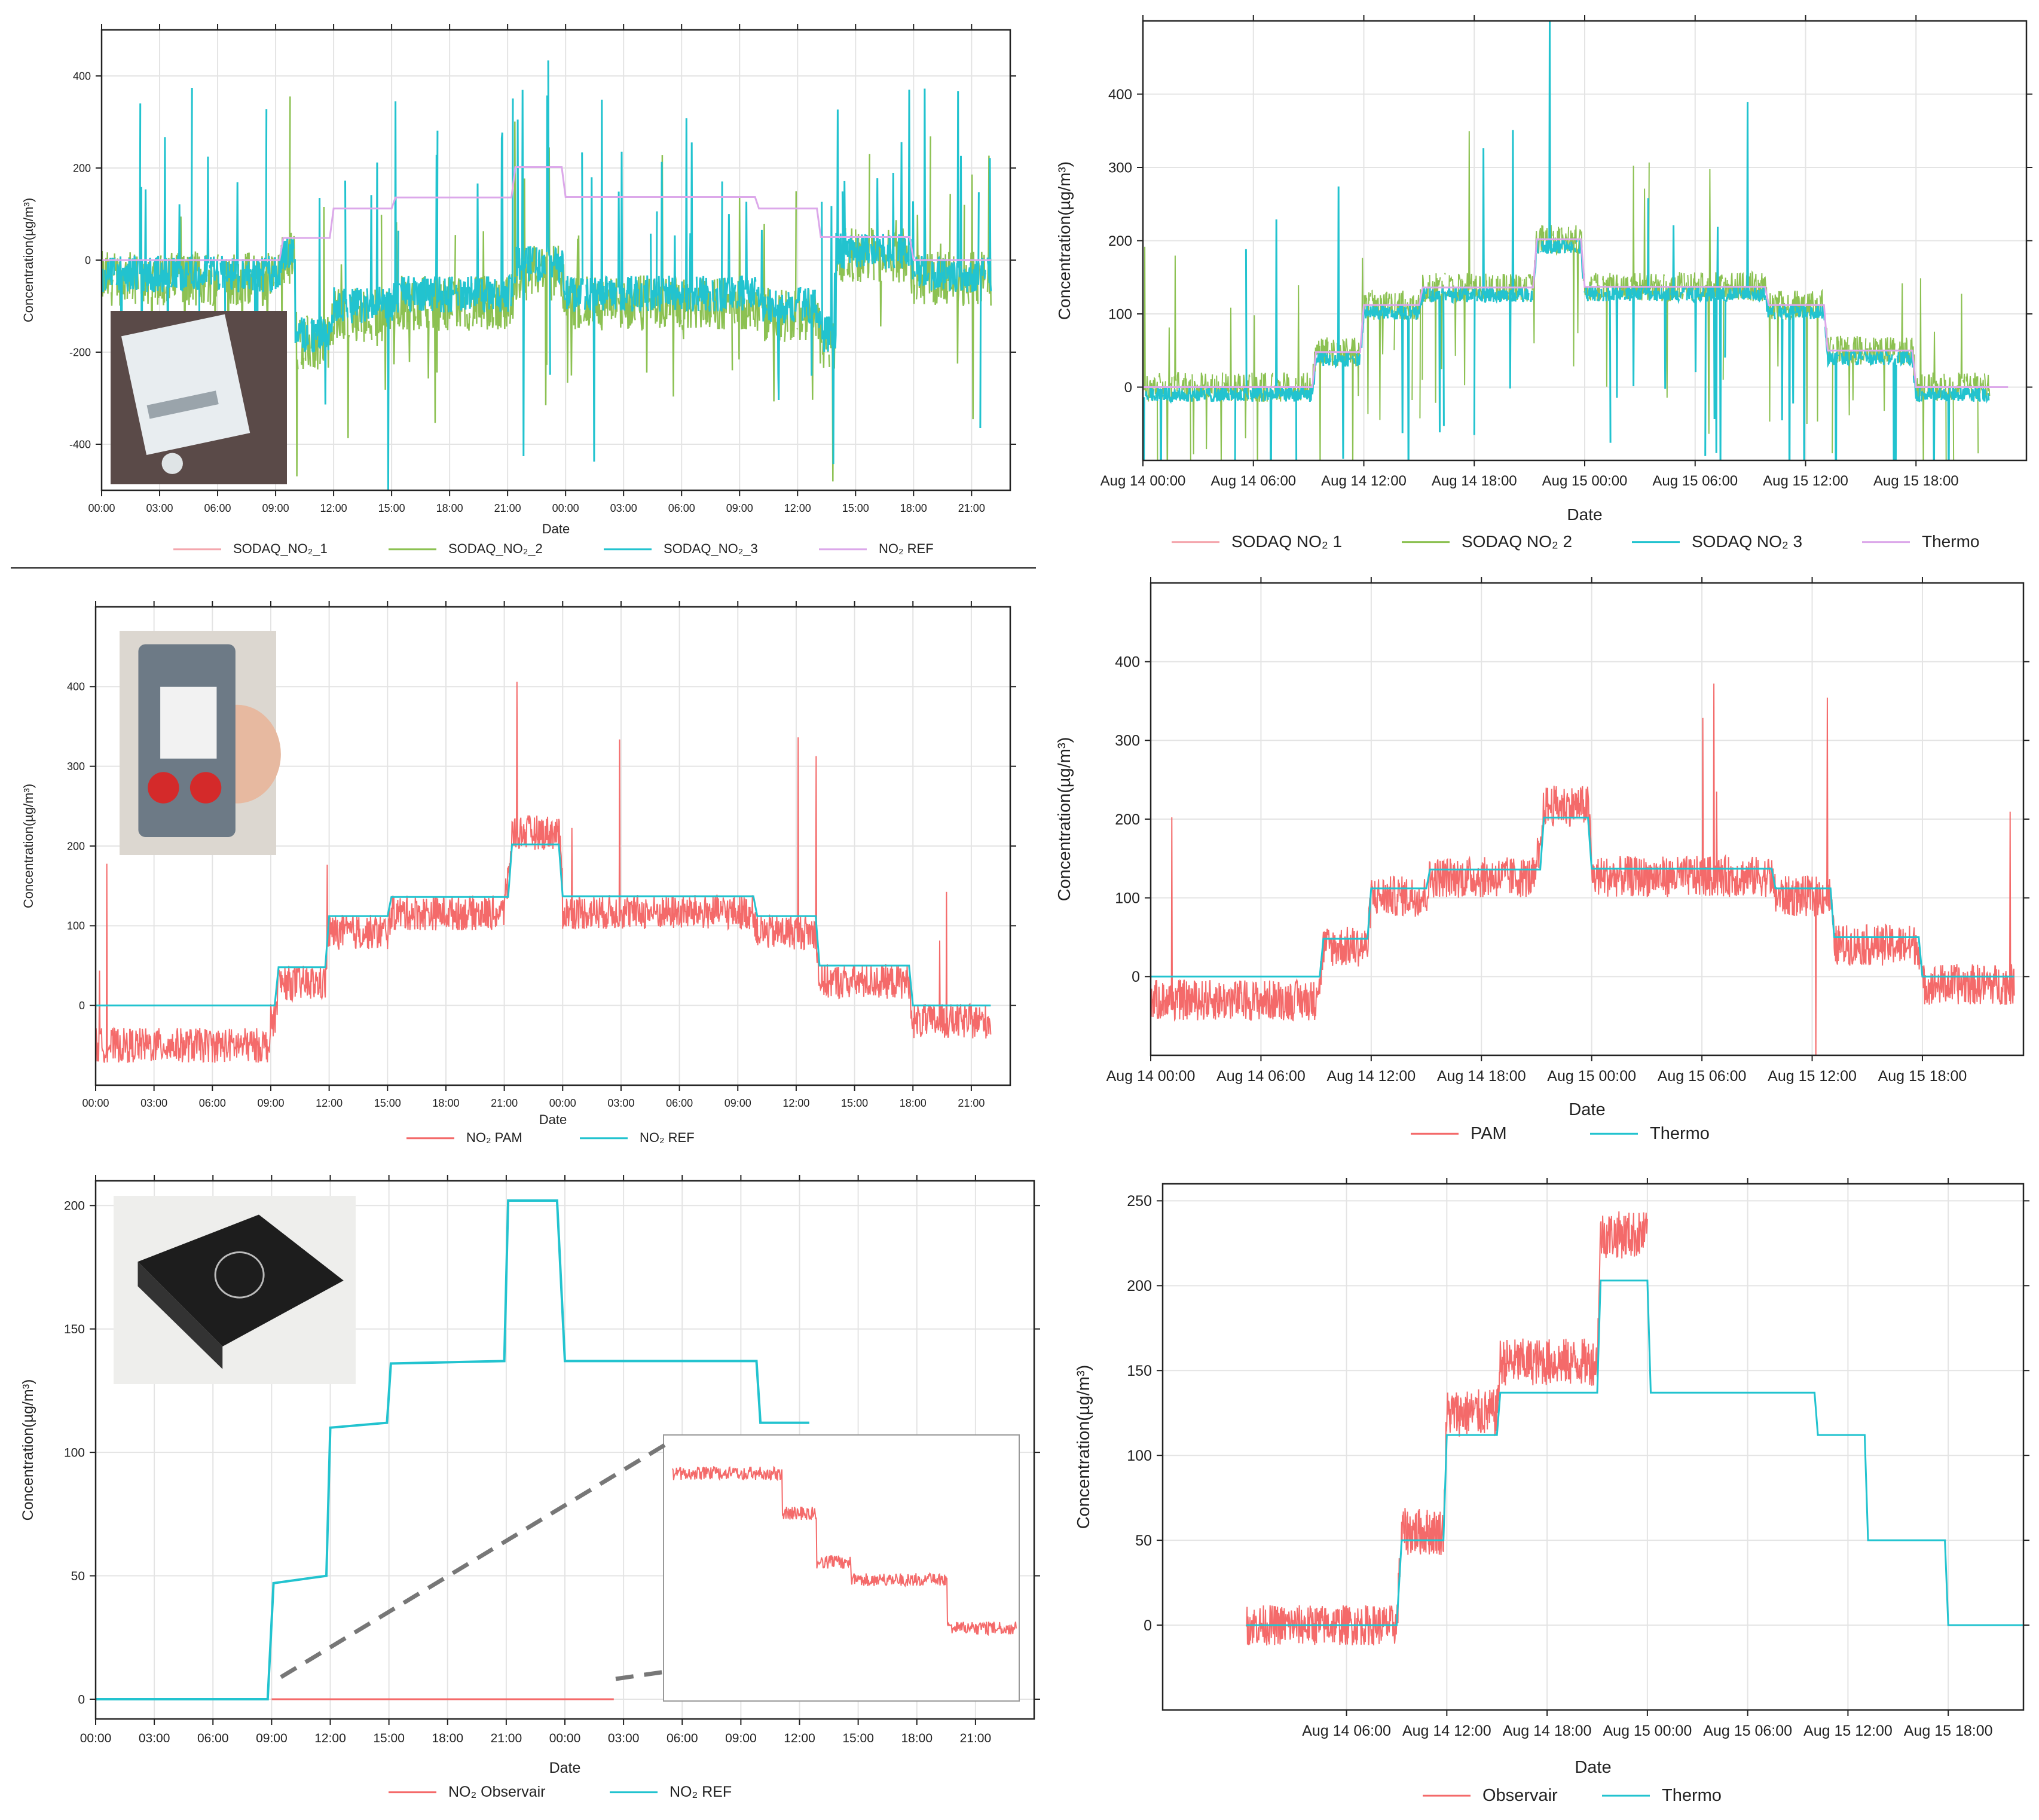 This screenshot has height=1820, width=2039. I want to click on panel-separator, so click(523, 568).